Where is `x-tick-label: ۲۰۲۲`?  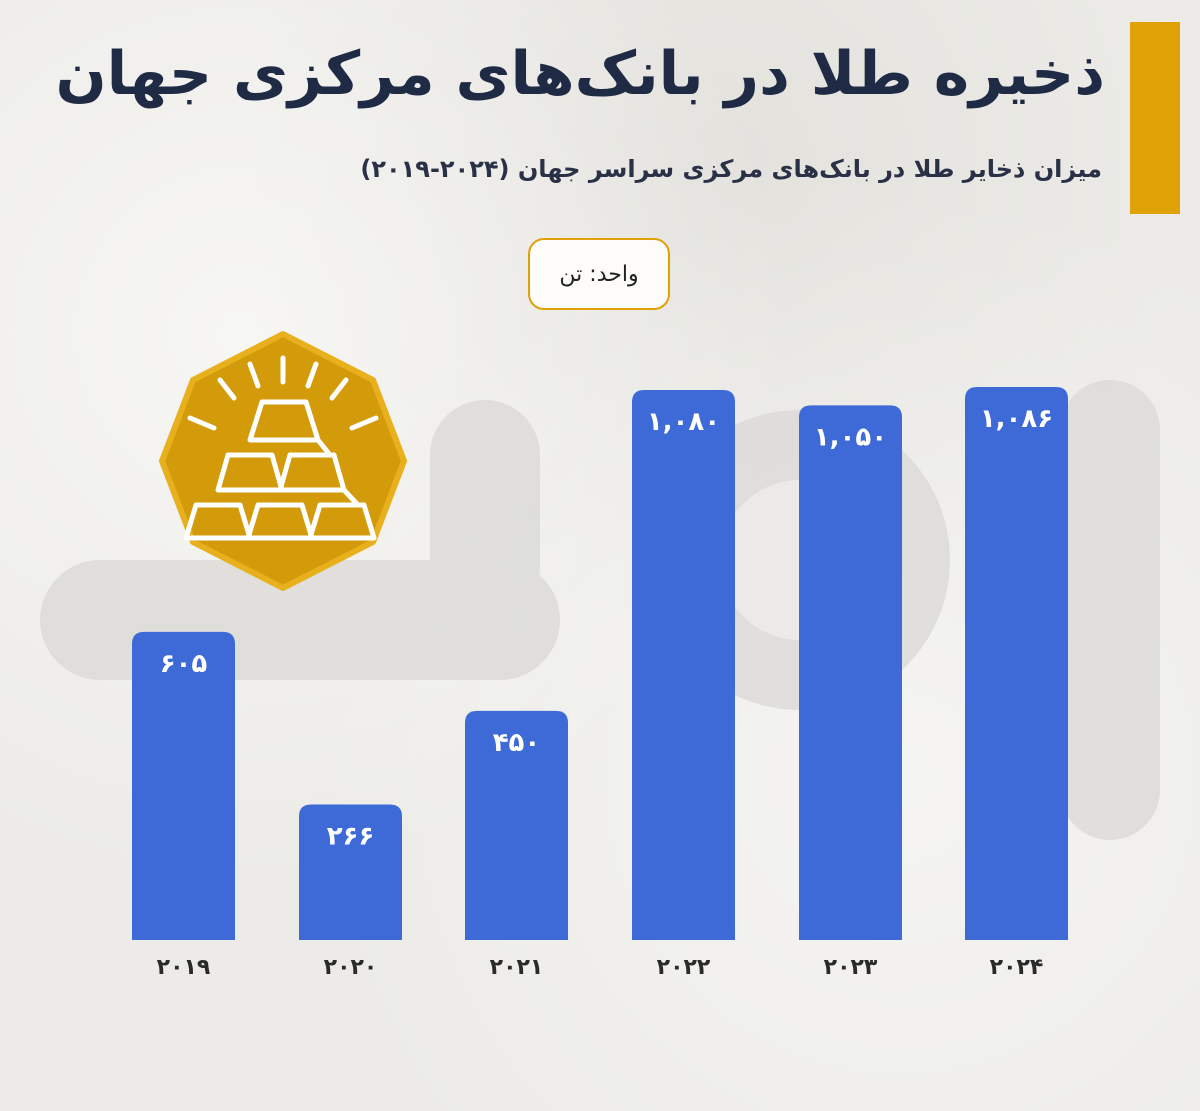
x-tick-label: ۲۰۲۲ is located at coordinates (684, 967).